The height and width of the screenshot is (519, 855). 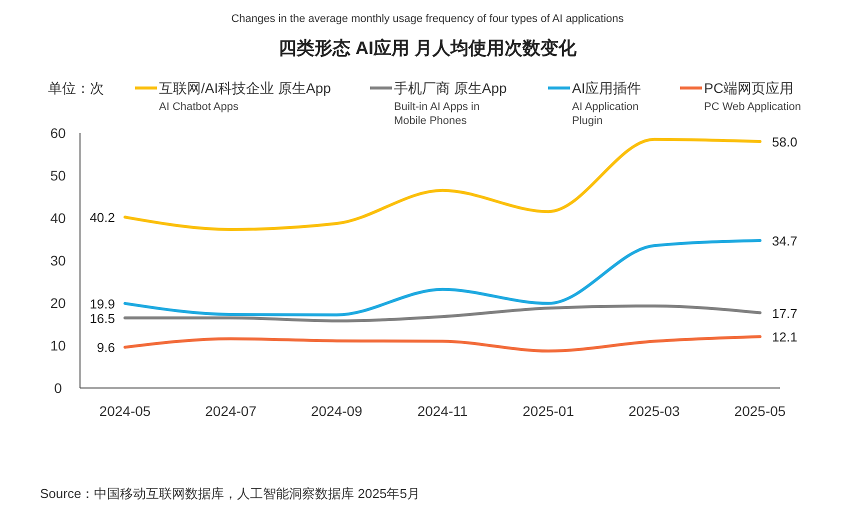 What do you see at coordinates (58, 218) in the screenshot?
I see `y-tick-label: 40` at bounding box center [58, 218].